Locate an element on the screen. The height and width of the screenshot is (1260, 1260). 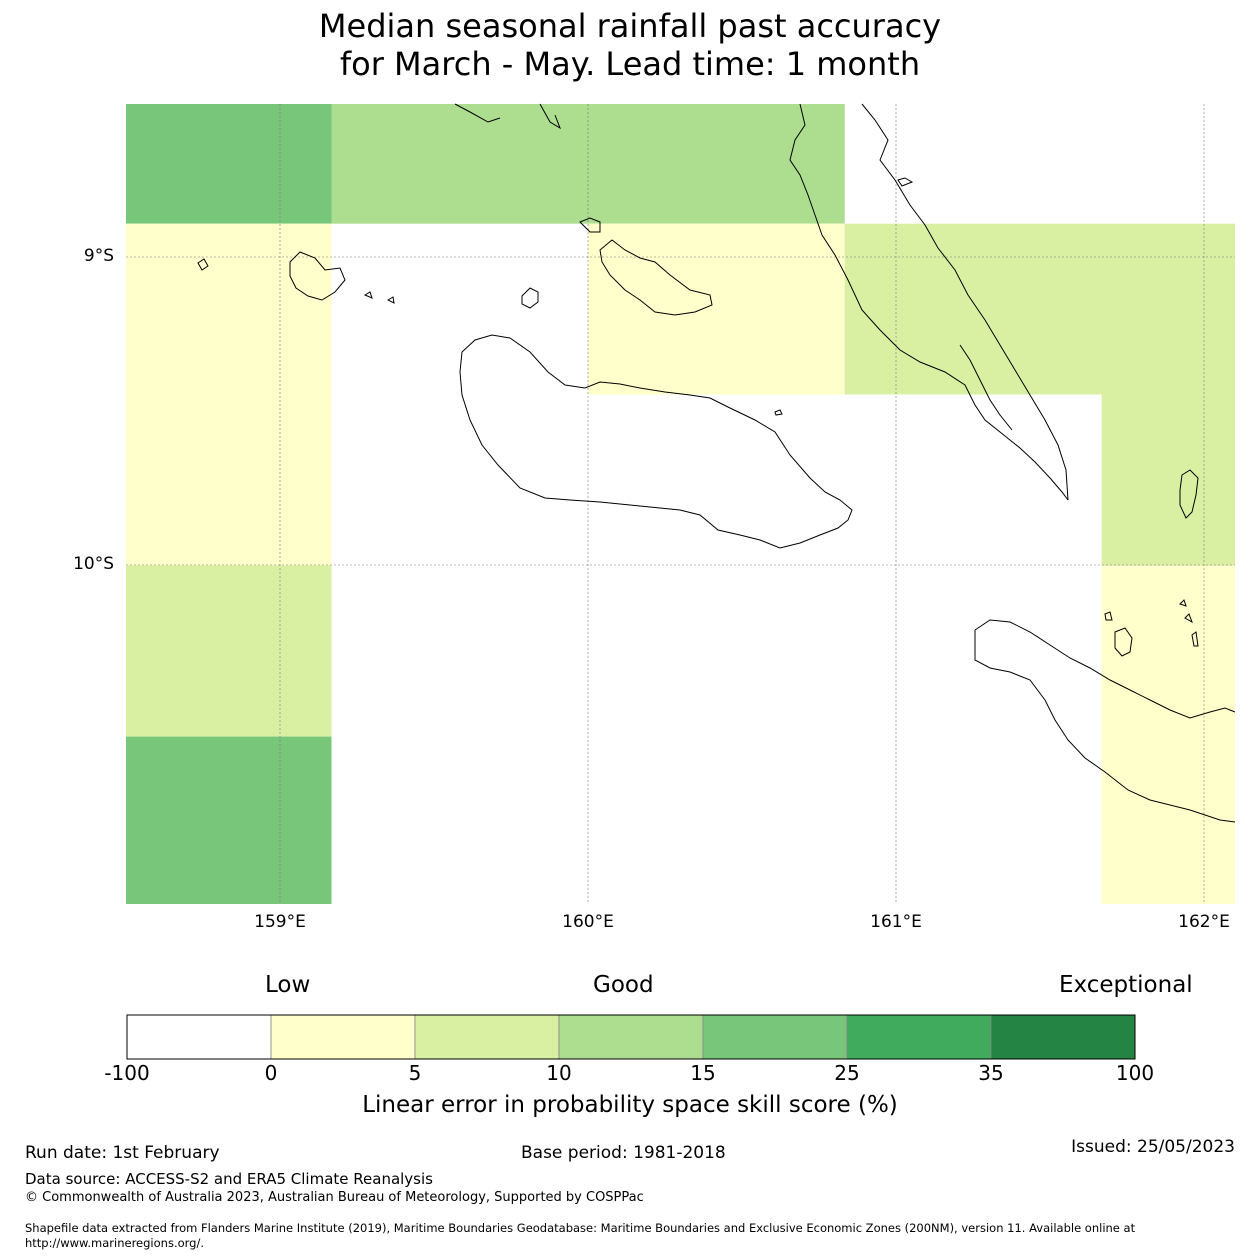
coast-makira-south is located at coordinates (1105, 726).